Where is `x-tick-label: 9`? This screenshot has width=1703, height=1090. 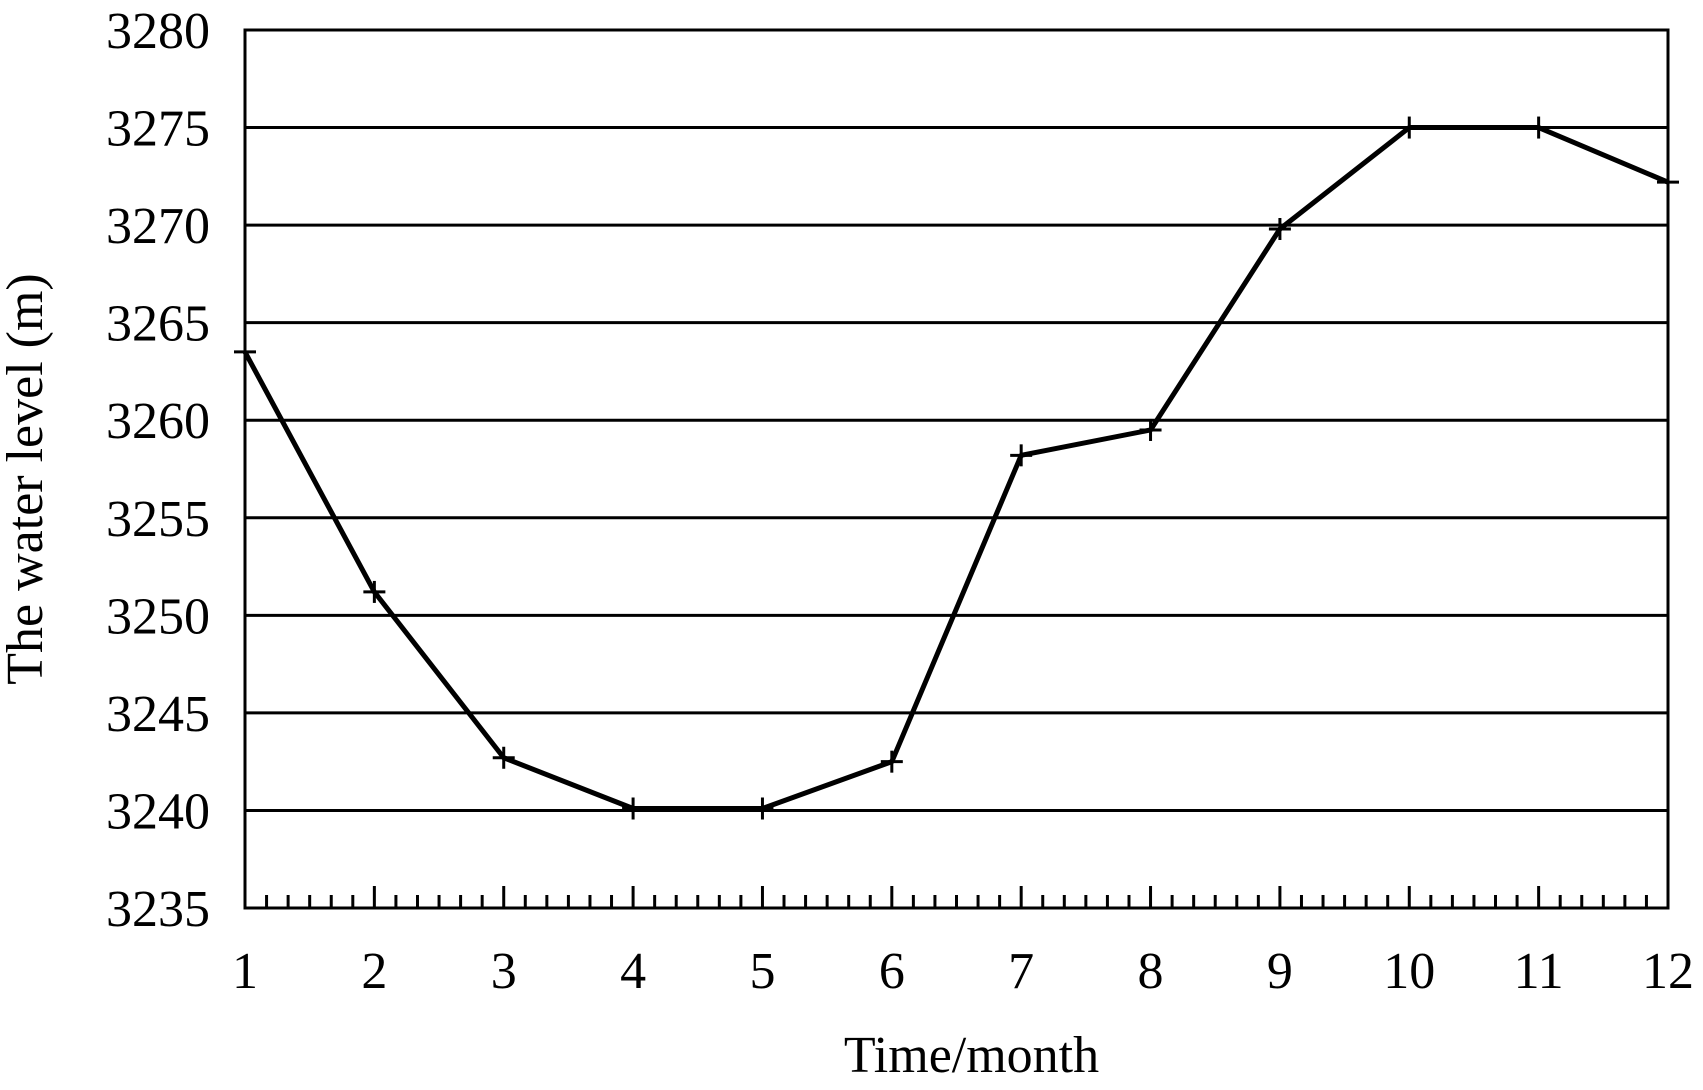
x-tick-label: 9 is located at coordinates (1280, 971).